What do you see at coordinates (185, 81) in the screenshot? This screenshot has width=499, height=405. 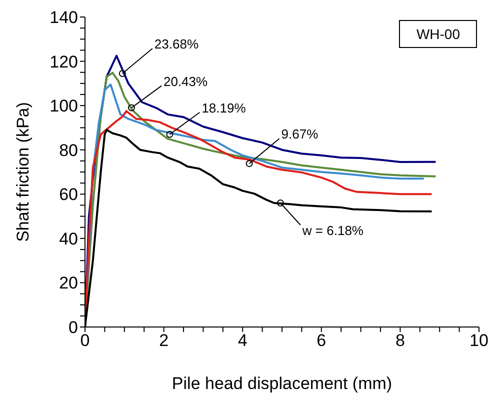 I see `annotation: 20.43%` at bounding box center [185, 81].